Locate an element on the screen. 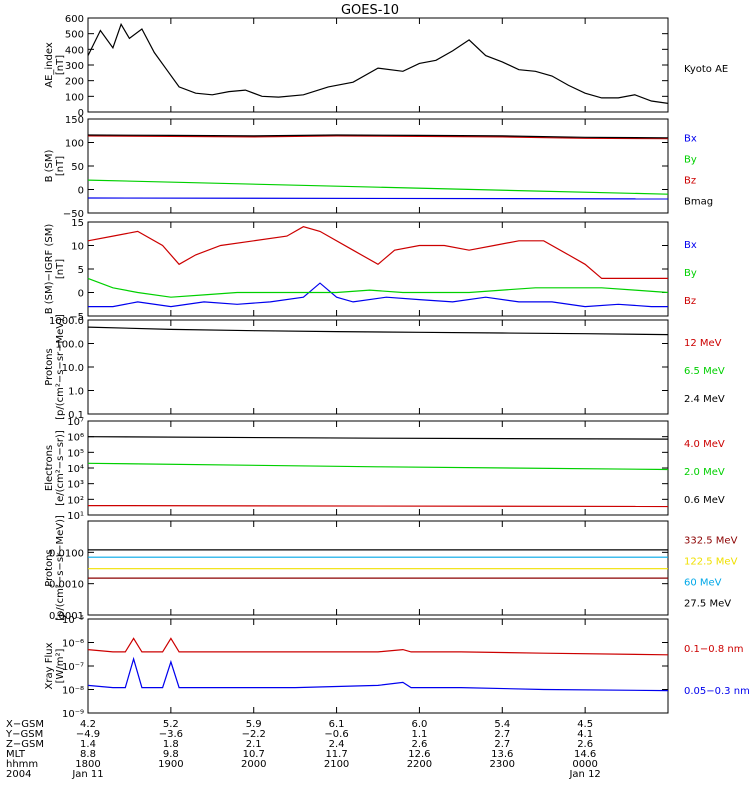  x-row-label: MLT is located at coordinates (16, 754).